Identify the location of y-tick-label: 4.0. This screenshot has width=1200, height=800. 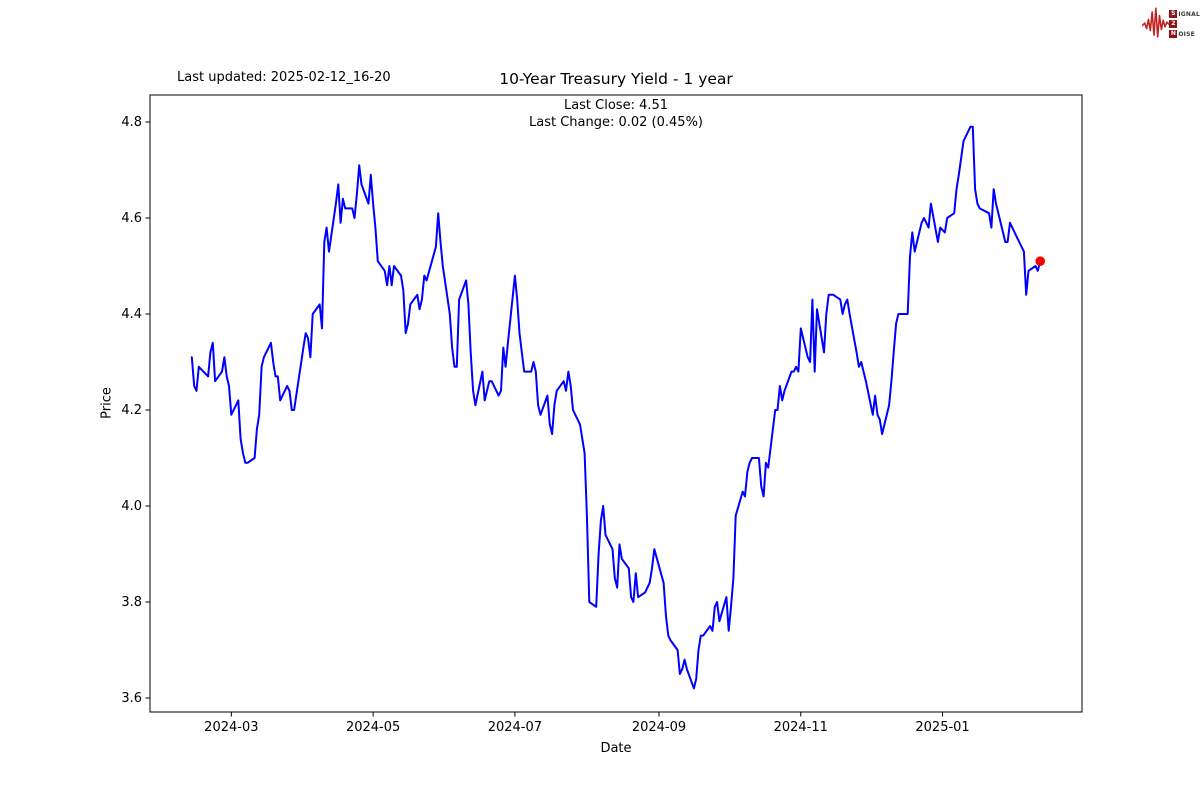
(131, 506).